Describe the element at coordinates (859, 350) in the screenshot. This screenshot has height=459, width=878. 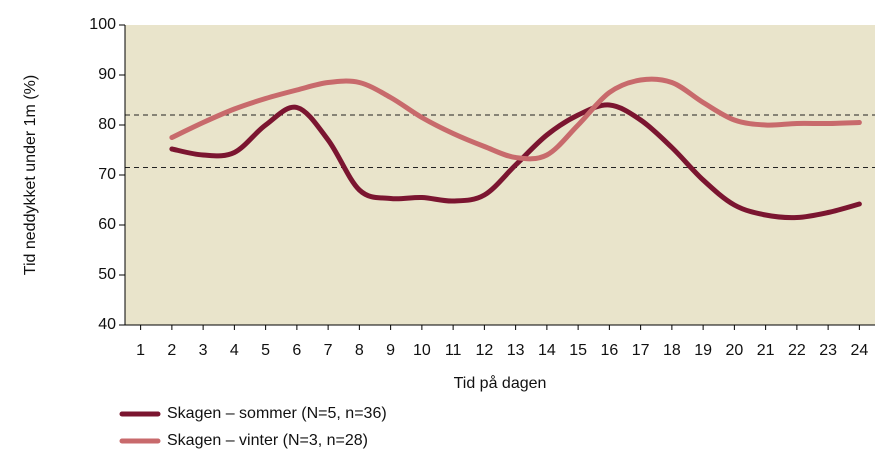
I see `x-tick-label: 24` at that location.